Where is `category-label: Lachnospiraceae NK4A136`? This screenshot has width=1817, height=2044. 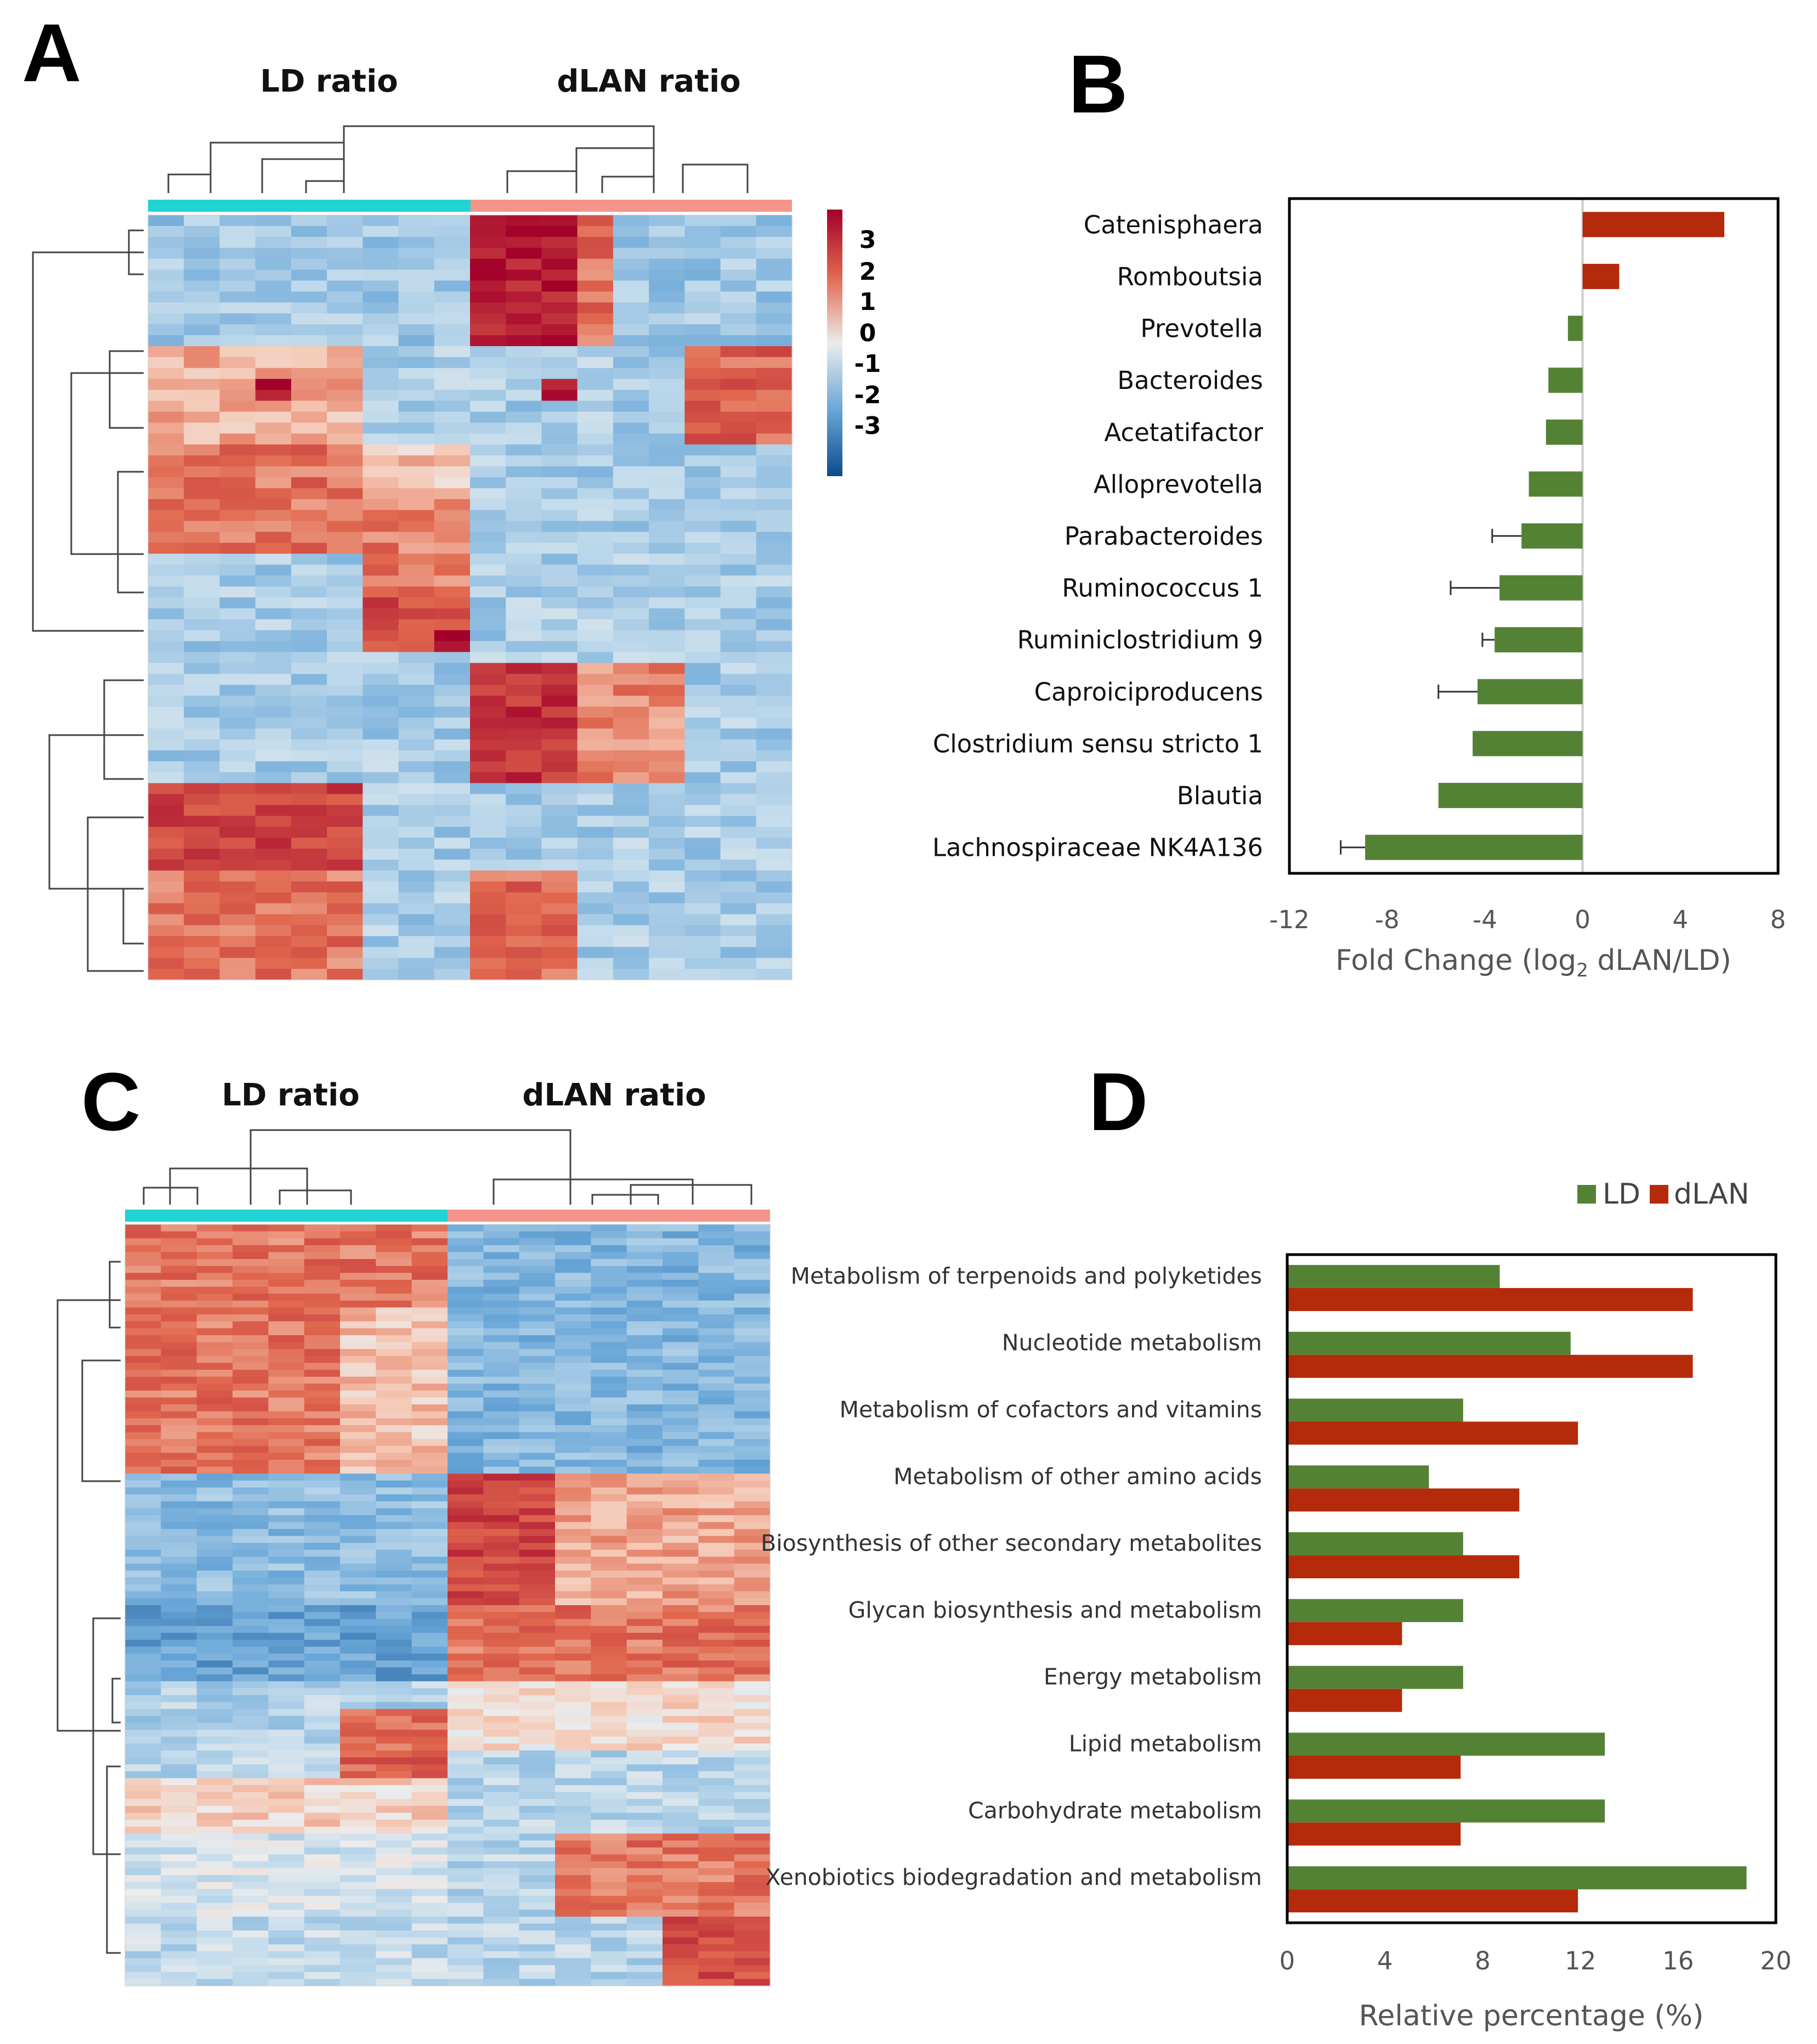 category-label: Lachnospiraceae NK4A136 is located at coordinates (1097, 847).